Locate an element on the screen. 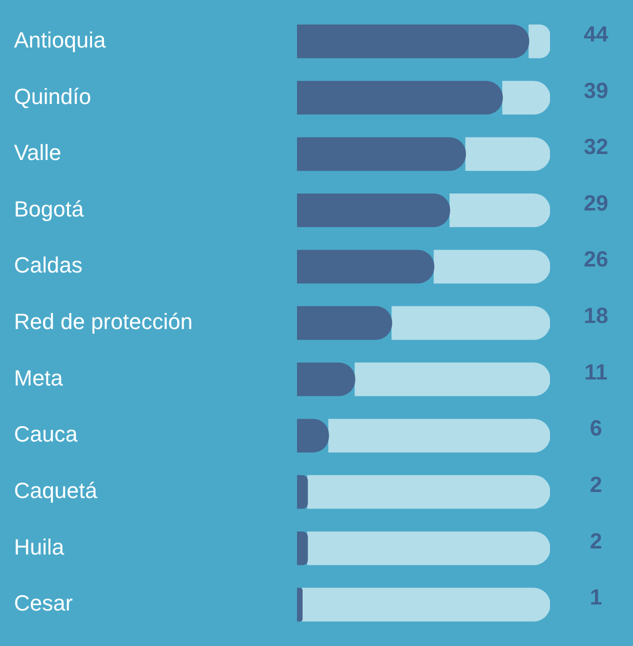 The image size is (633, 646). y-tick-label: Cauca is located at coordinates (46, 434).